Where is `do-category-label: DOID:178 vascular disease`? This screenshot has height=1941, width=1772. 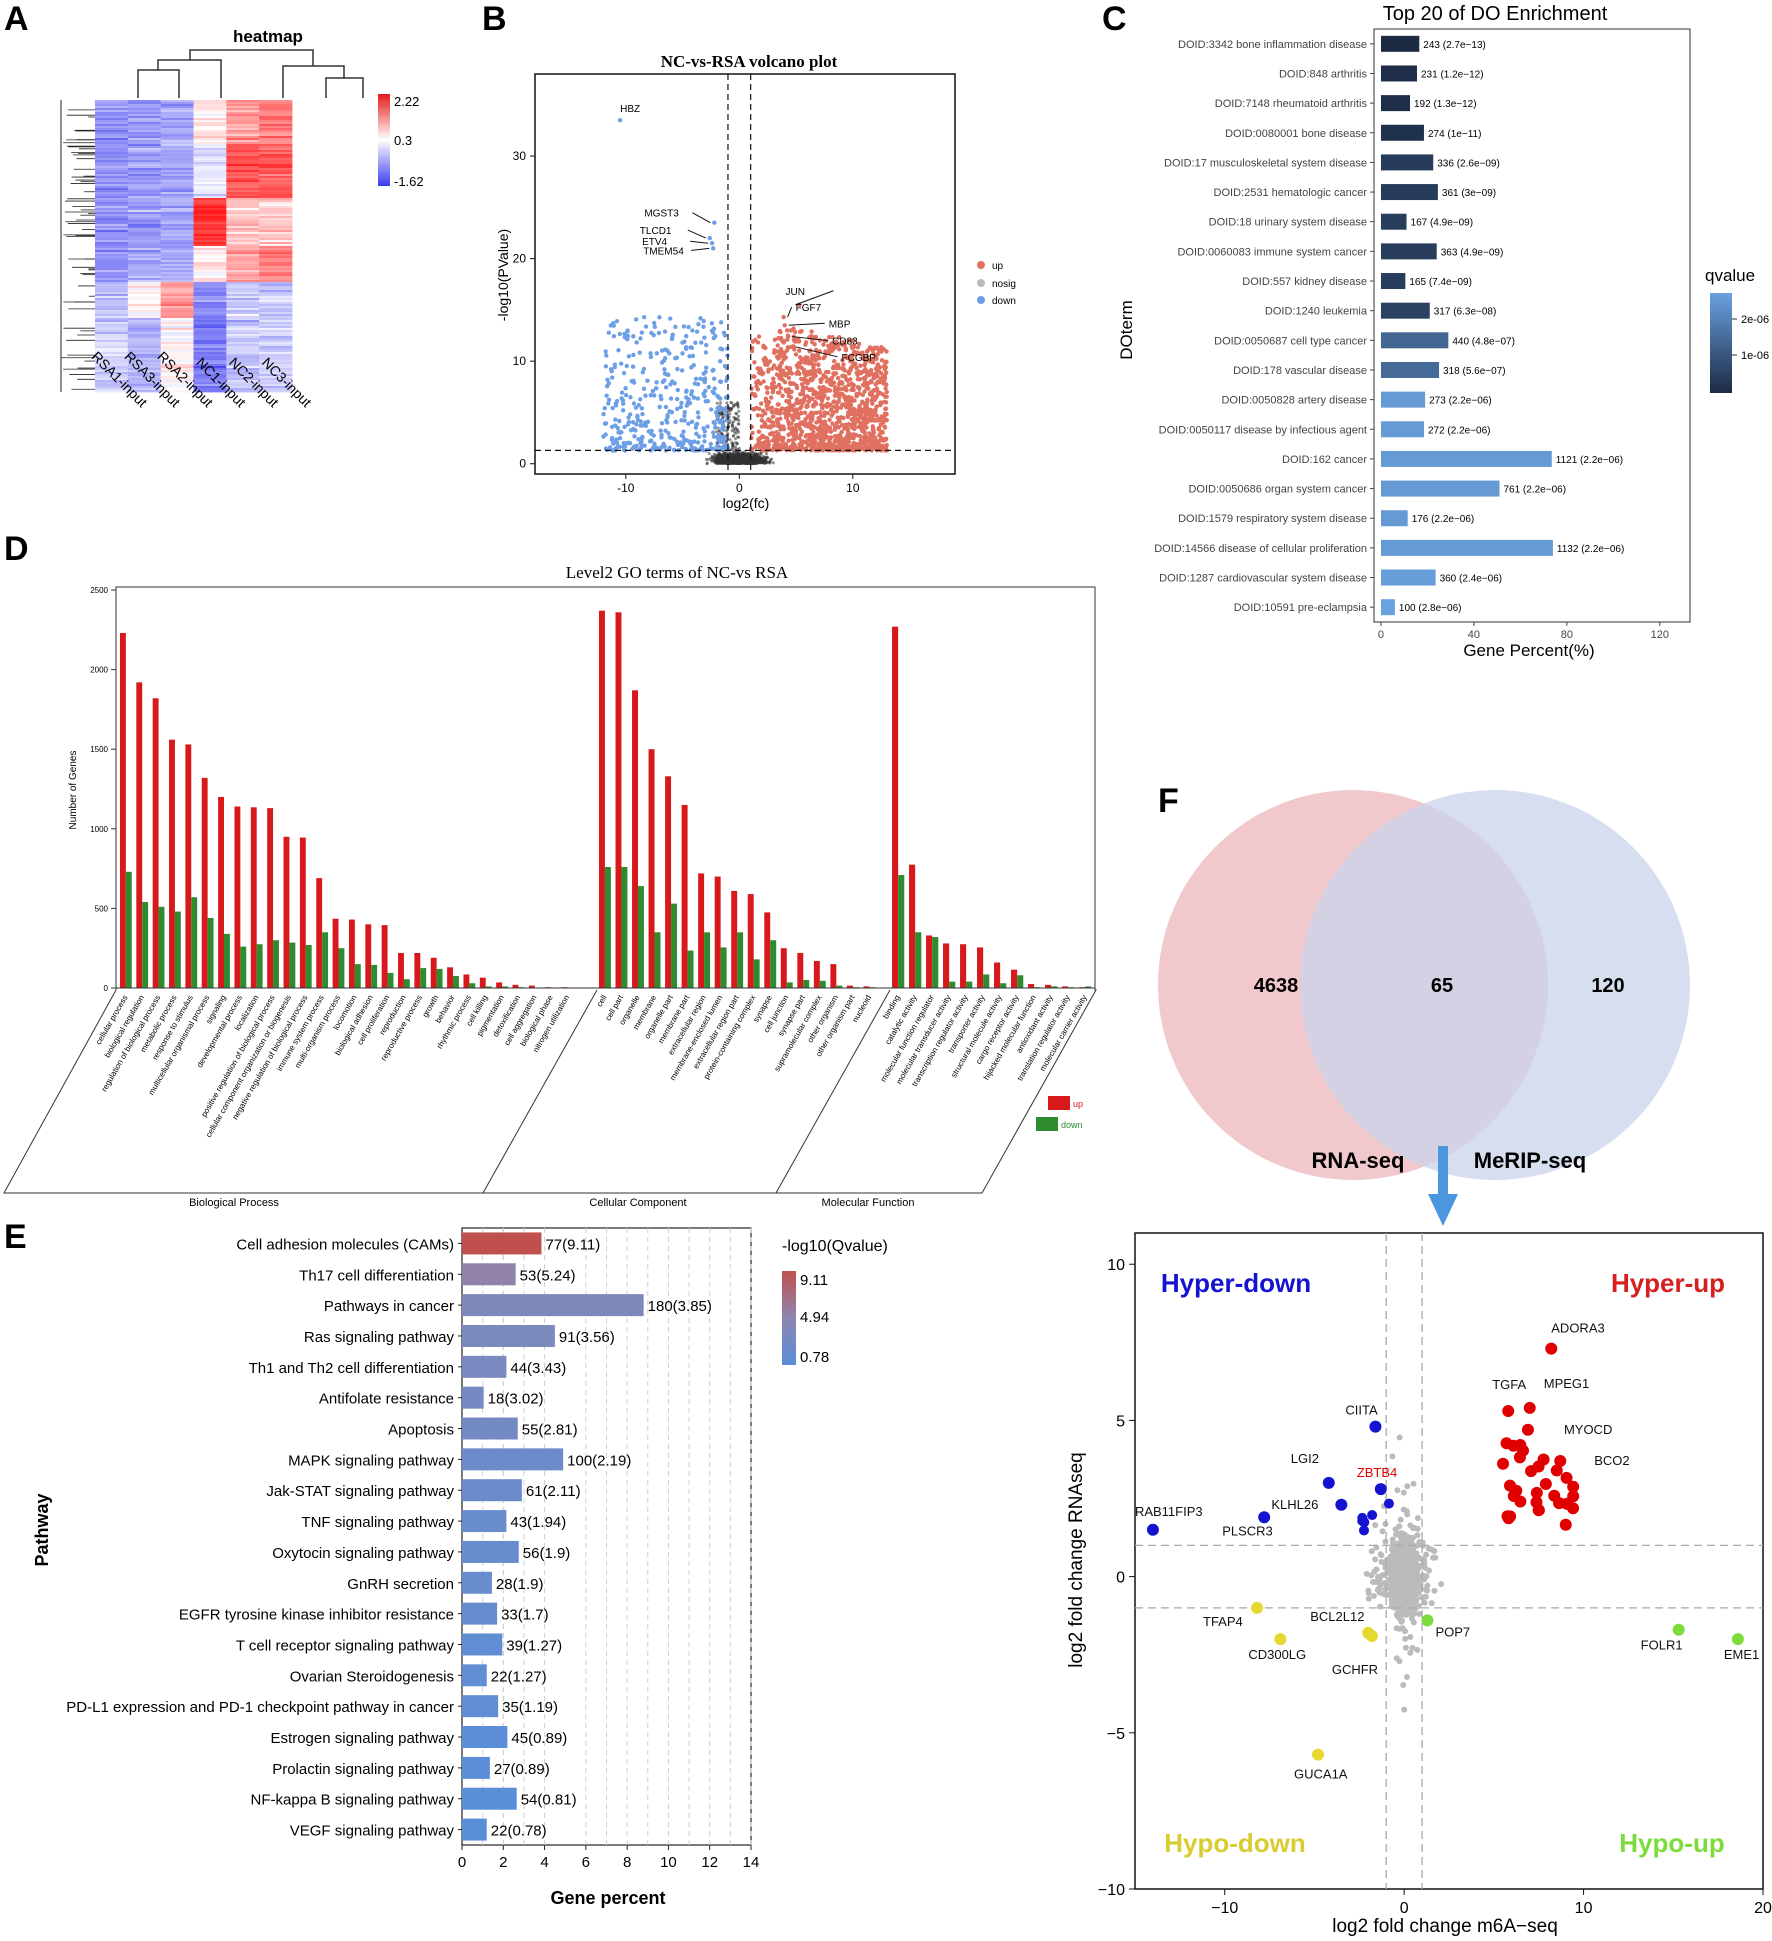
do-category-label: DOID:178 vascular disease is located at coordinates (1300, 371).